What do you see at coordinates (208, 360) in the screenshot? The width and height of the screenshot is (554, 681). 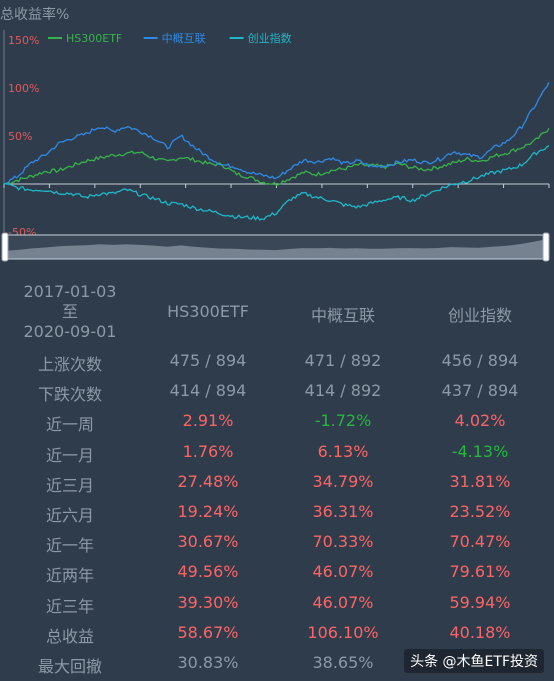 I see `table-cell: 475 / 894` at bounding box center [208, 360].